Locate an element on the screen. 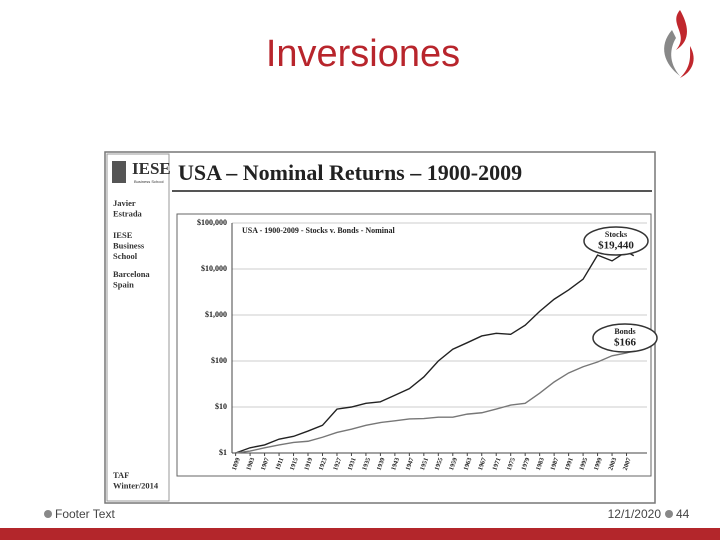 Image resolution: width=720 pixels, height=545 pixels. y-tick-label: $1 is located at coordinates (223, 452).